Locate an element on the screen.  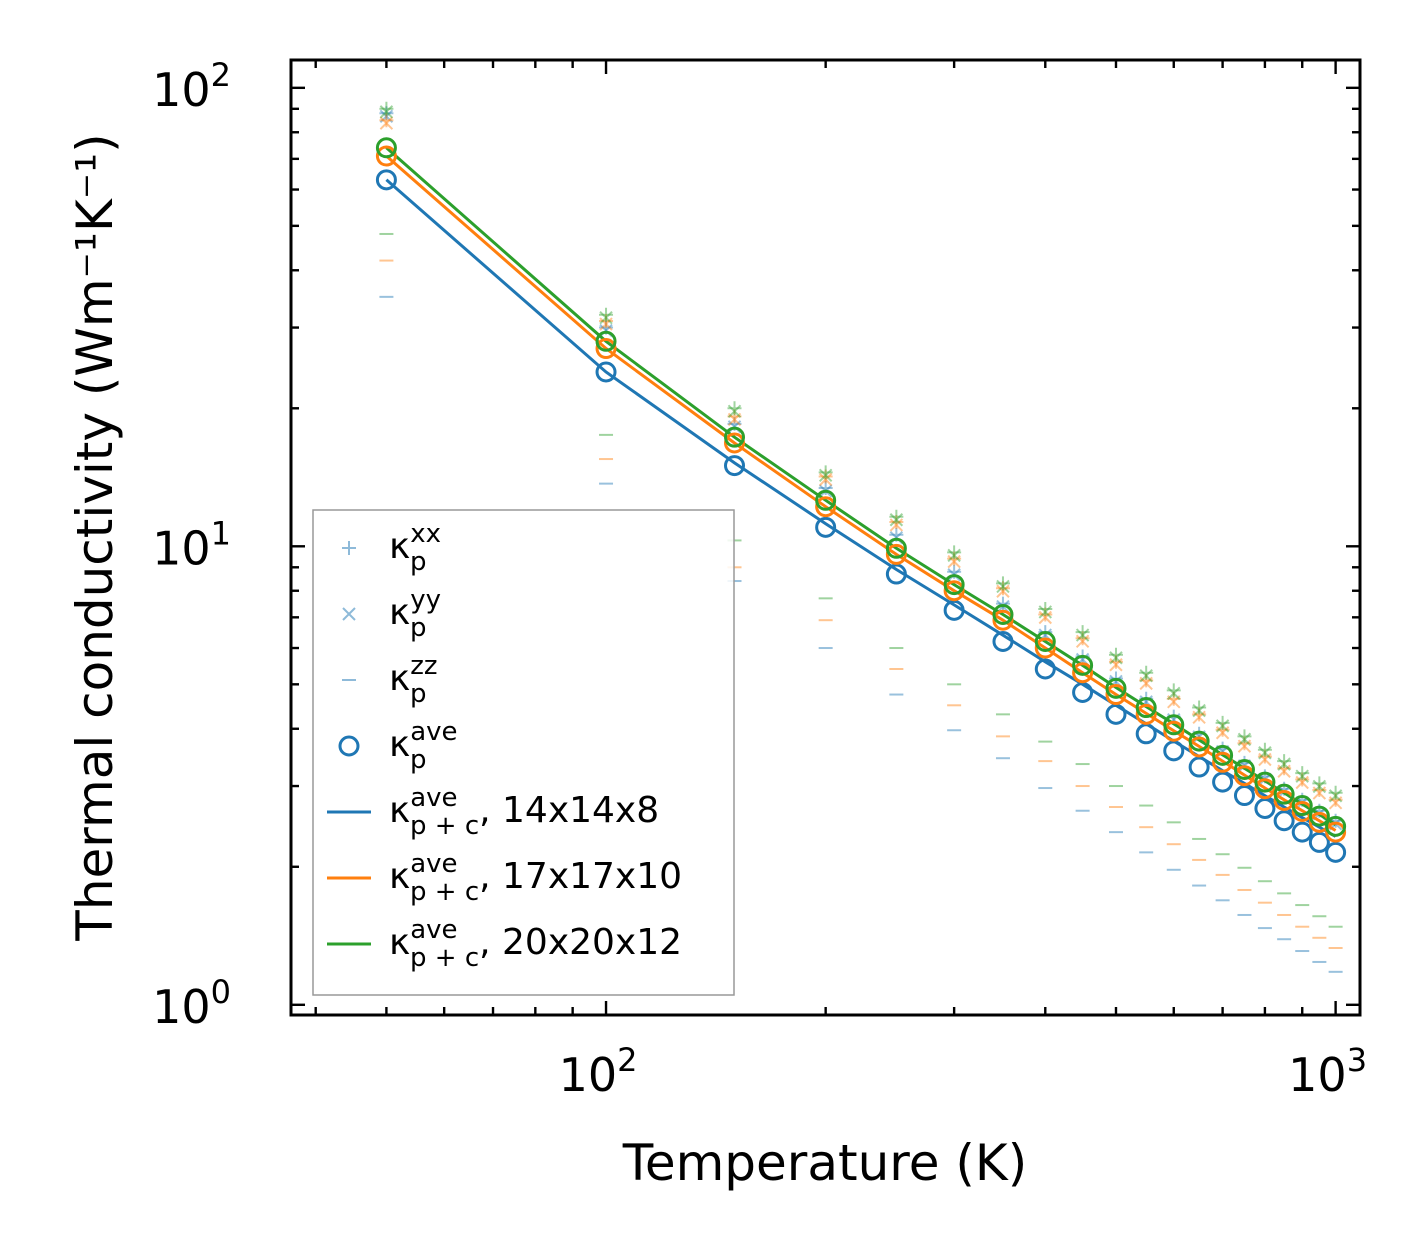
legend-label: κave p + c, 14x14x8 is located at coordinates (524, 812).